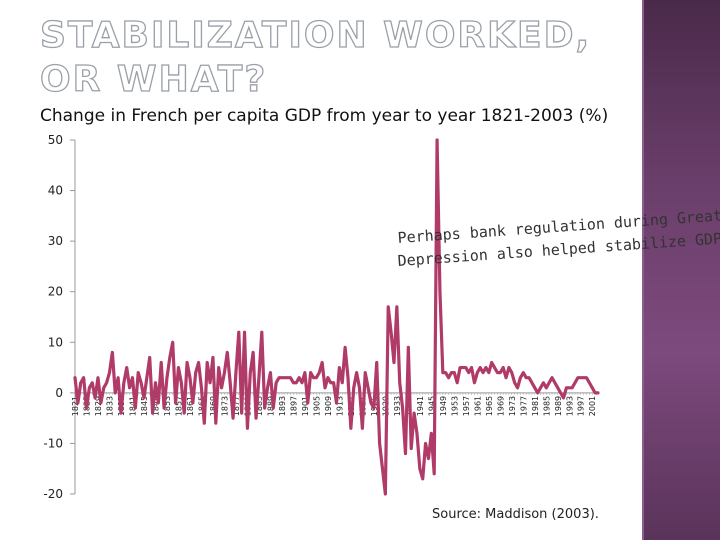  What do you see at coordinates (315, 58) in the screenshot?
I see `slide-title: STABILIZATION WORKED, OR WHAT?` at bounding box center [315, 58].